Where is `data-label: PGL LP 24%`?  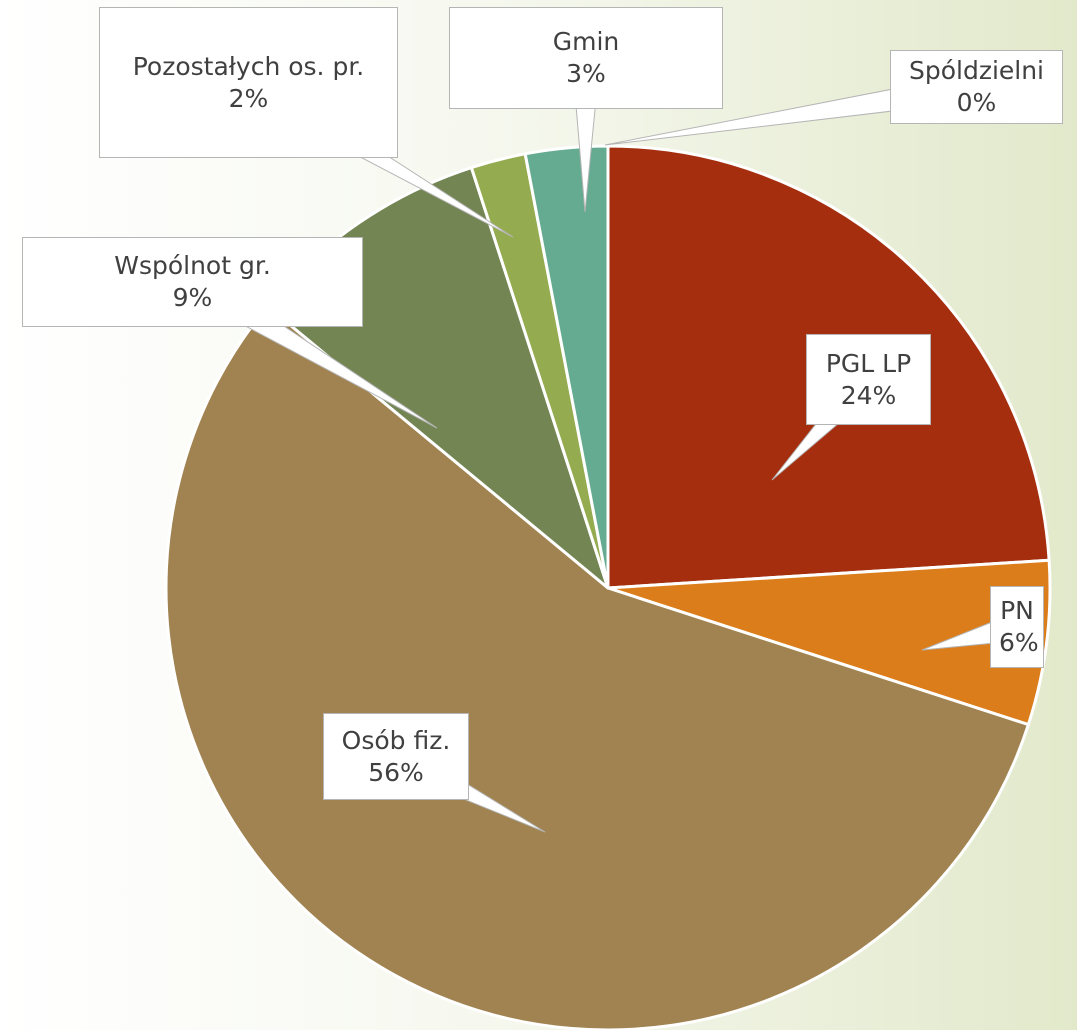 data-label: PGL LP 24% is located at coordinates (868, 379).